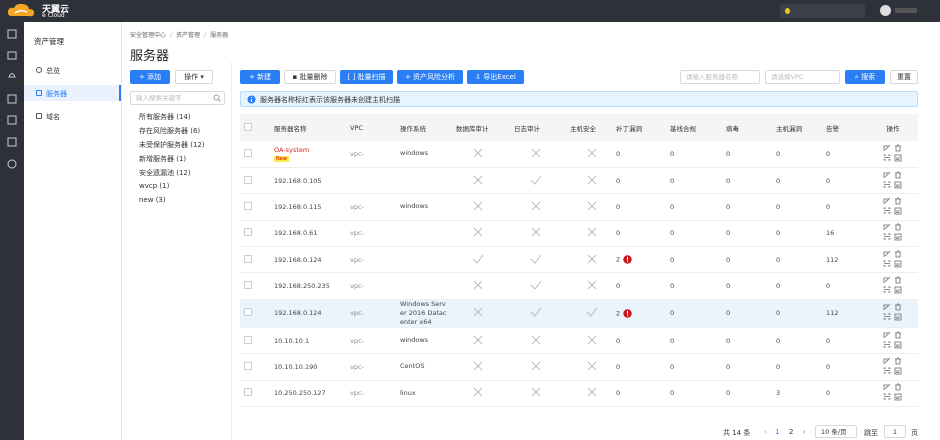 The image size is (940, 440). Describe the element at coordinates (885, 10) in the screenshot. I see `avatar` at that location.